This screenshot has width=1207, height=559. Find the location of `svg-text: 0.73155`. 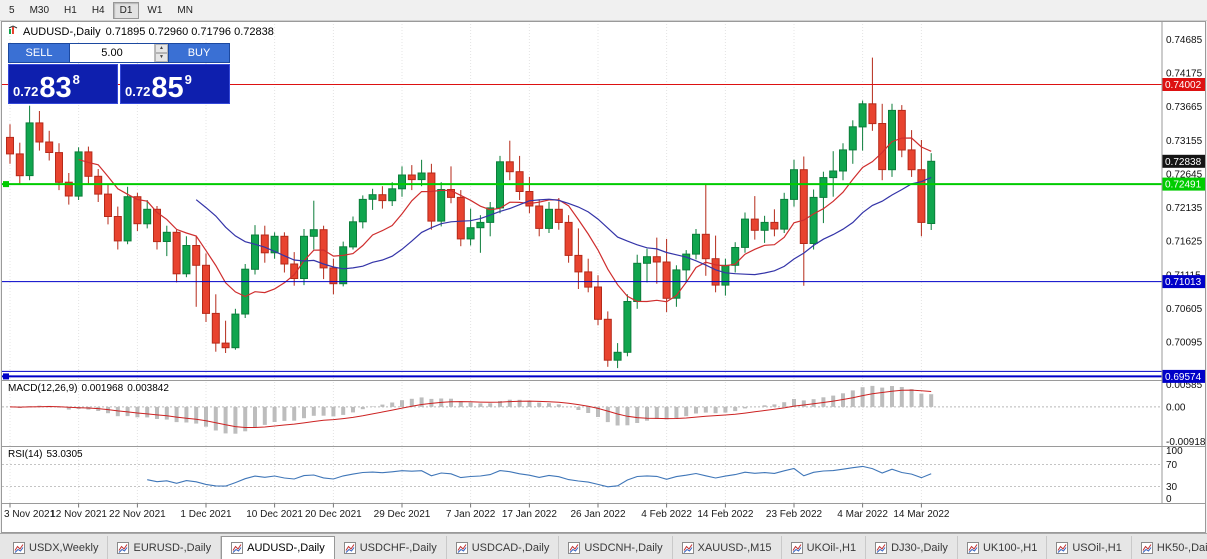

svg-text: 0.73155 is located at coordinates (1184, 141).